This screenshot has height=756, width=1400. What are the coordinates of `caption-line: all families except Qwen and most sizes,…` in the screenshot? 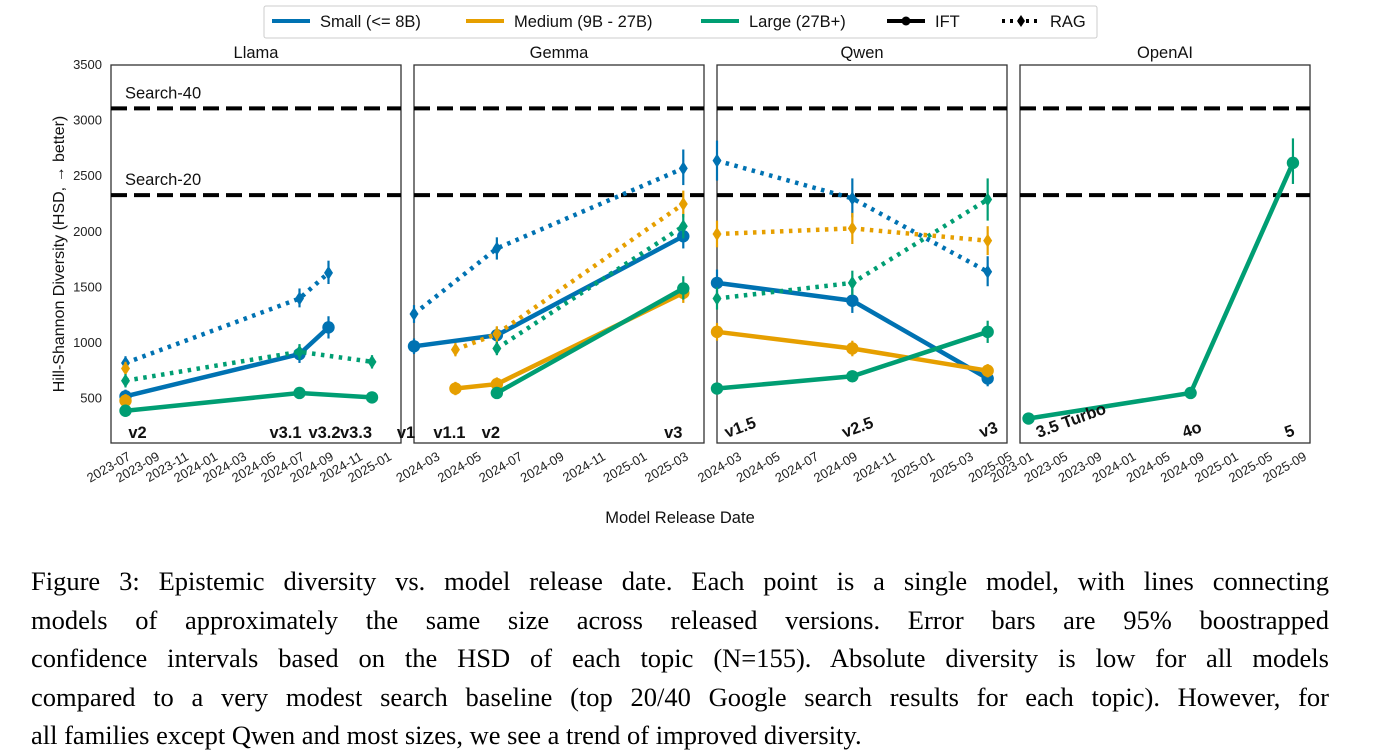 It's located at (446, 735).